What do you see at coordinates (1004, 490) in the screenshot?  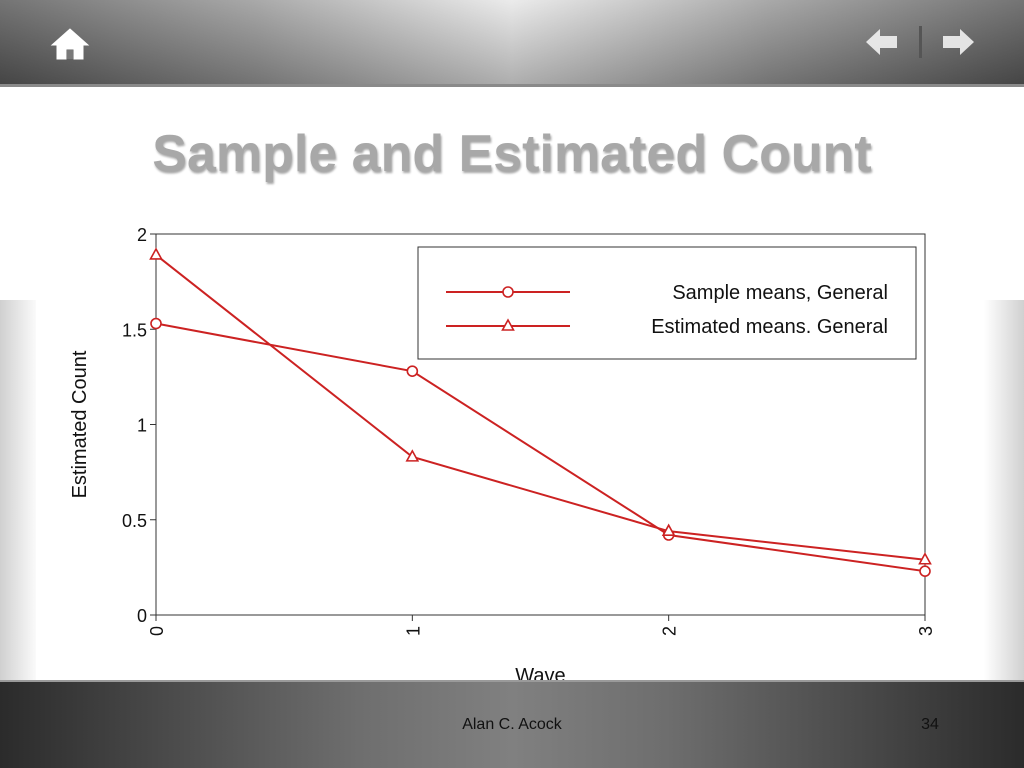 I see `right-shadow` at bounding box center [1004, 490].